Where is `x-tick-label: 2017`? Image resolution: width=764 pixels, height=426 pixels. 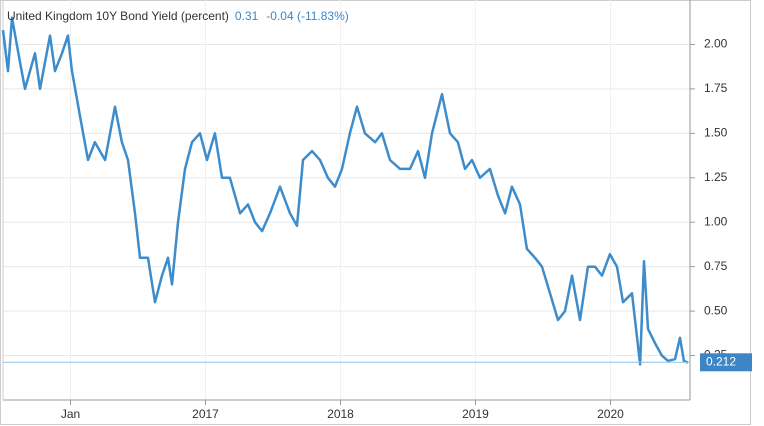 x-tick-label: 2017 is located at coordinates (205, 414).